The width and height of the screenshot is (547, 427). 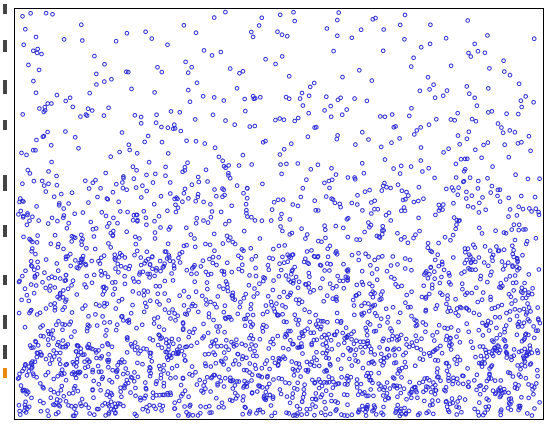 I want to click on edge-mark, so click(x=5, y=9).